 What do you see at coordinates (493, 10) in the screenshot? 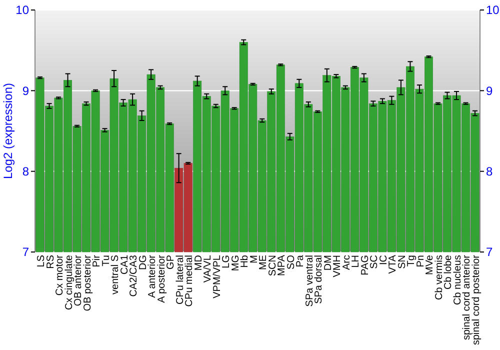
I see `y2-tick-label: 10` at bounding box center [493, 10].